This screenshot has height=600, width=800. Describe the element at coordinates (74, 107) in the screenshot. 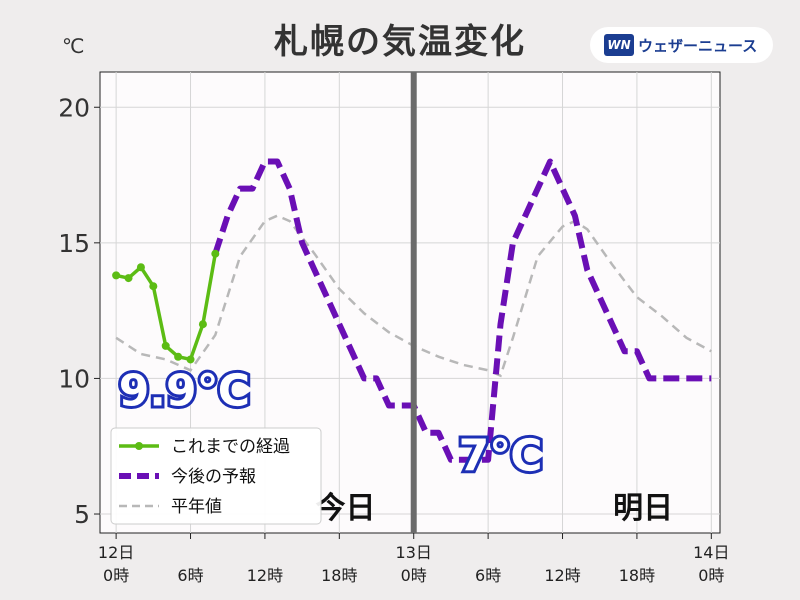

I see `y-tick-label: 20` at that location.